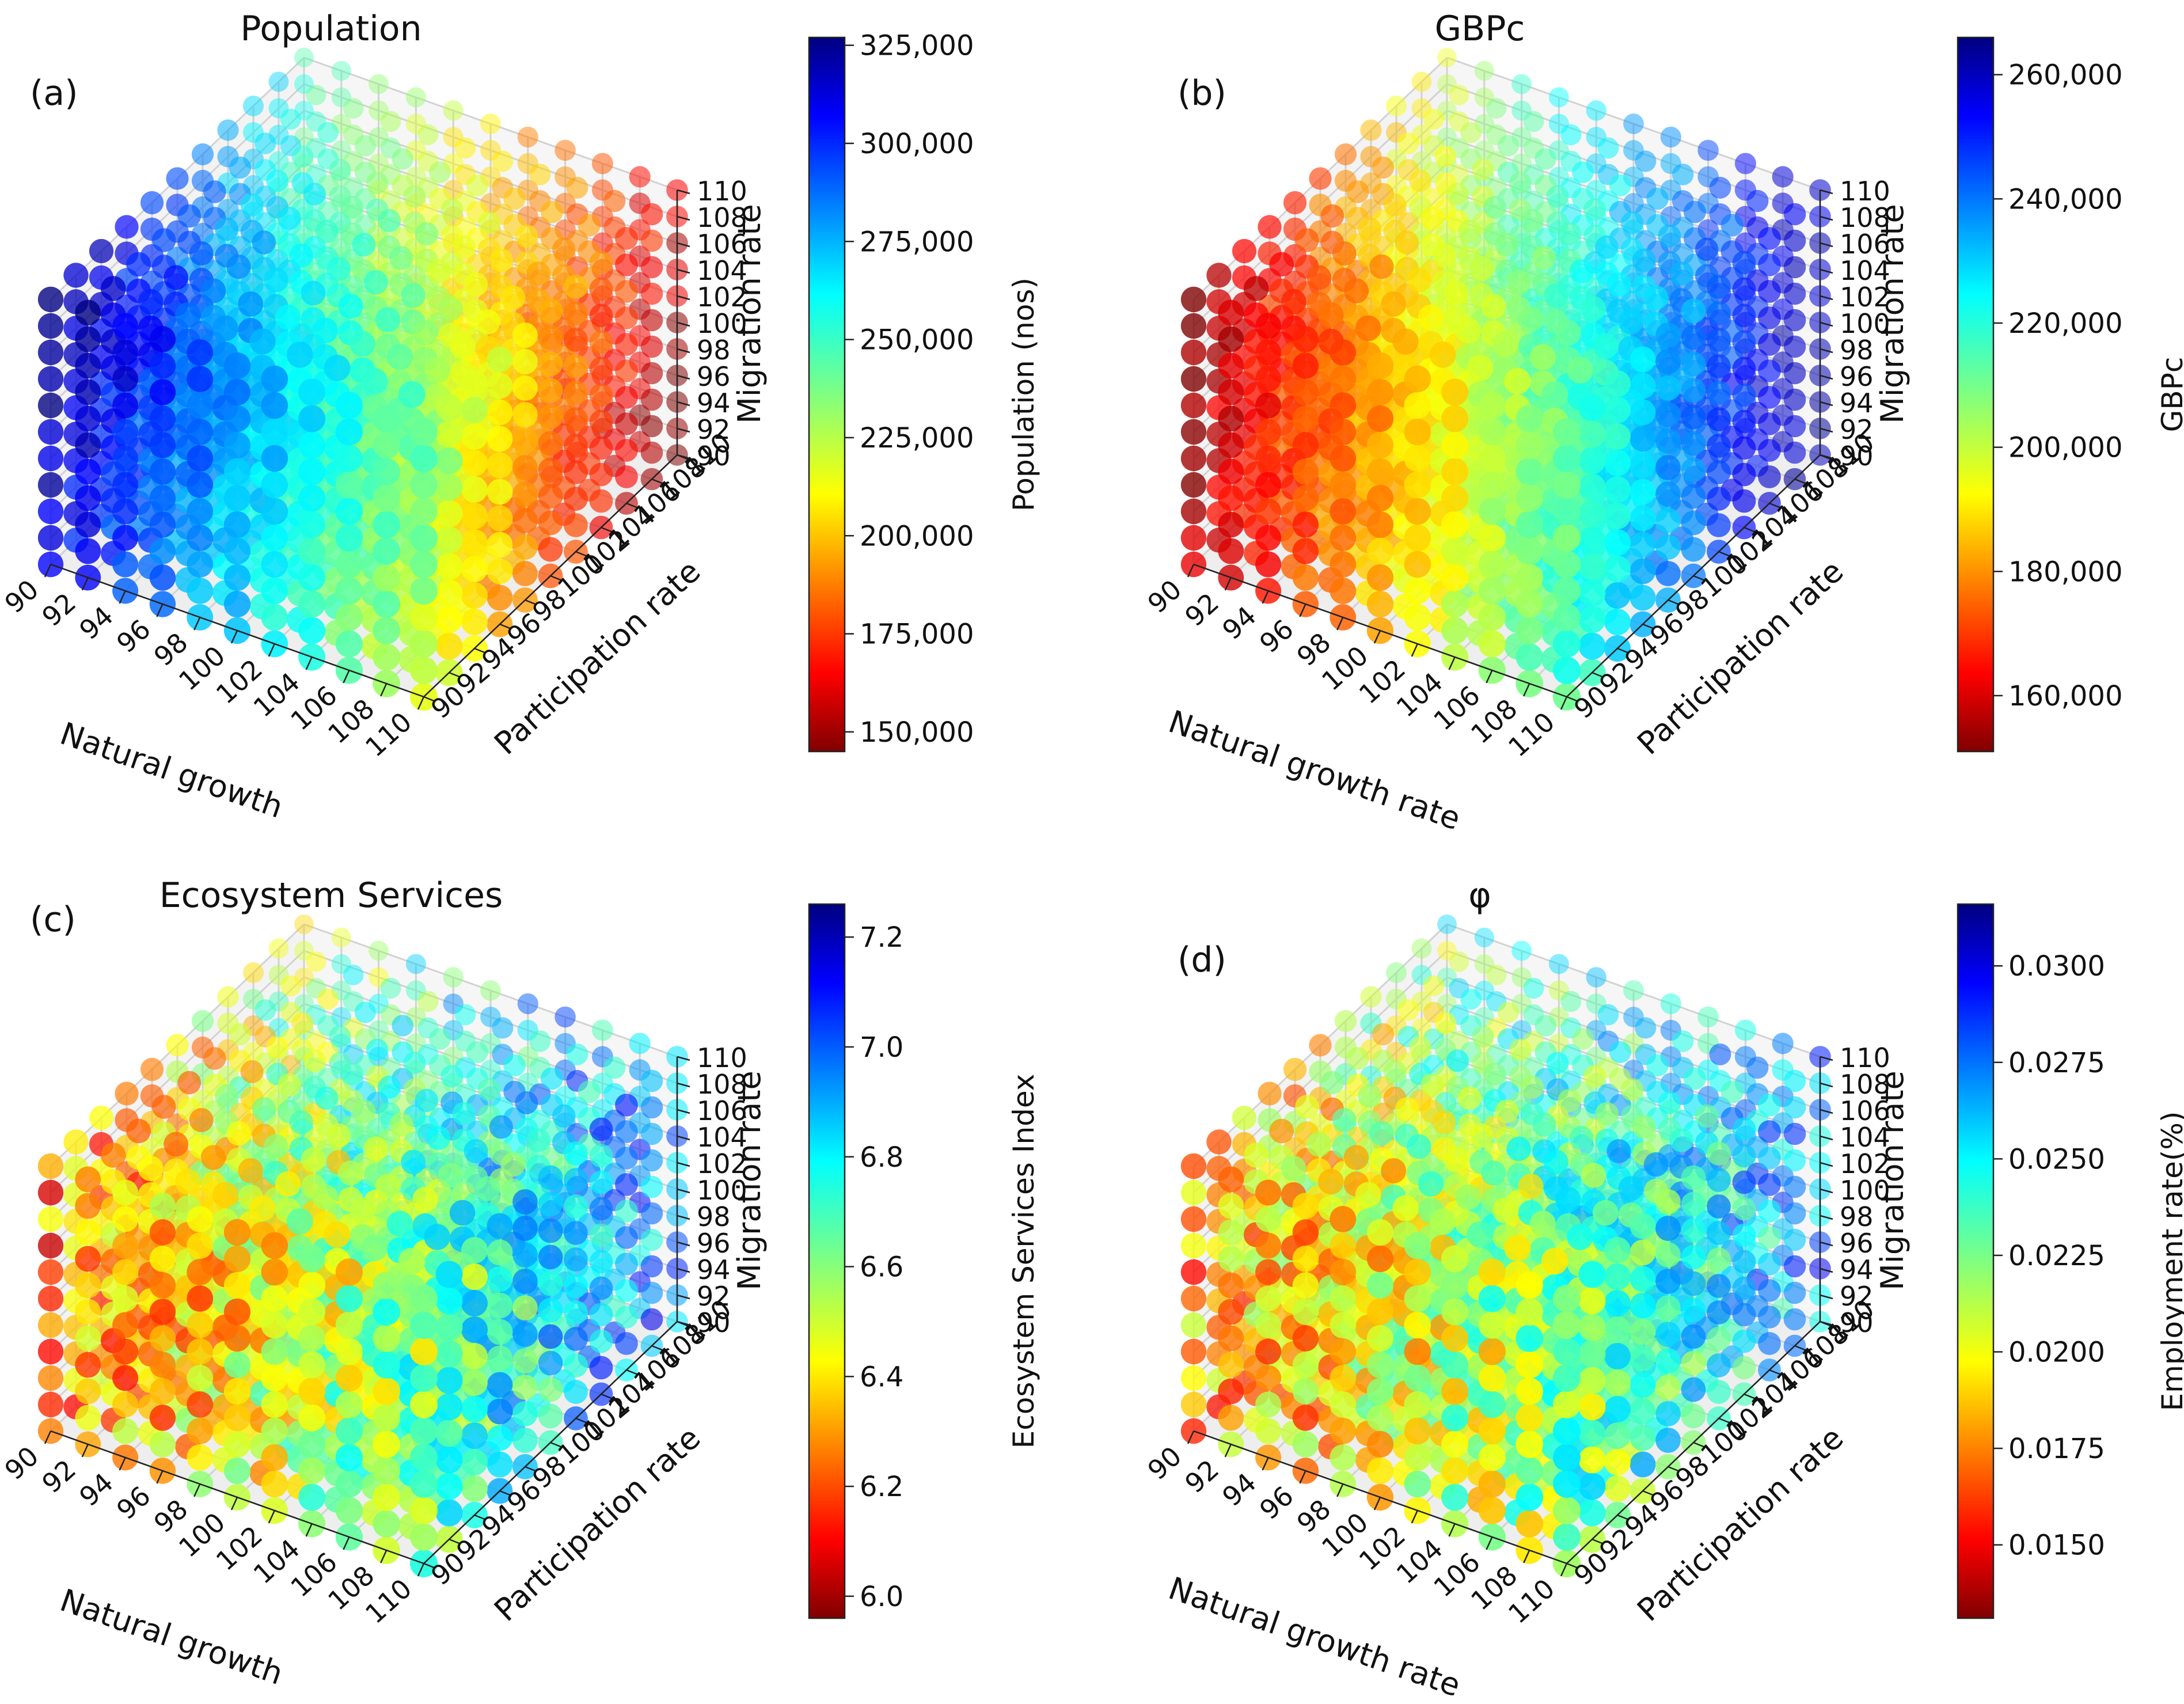 The width and height of the screenshot is (2184, 1704). What do you see at coordinates (881, 1377) in the screenshot?
I see `colorbar-tick-label: 6.4` at bounding box center [881, 1377].